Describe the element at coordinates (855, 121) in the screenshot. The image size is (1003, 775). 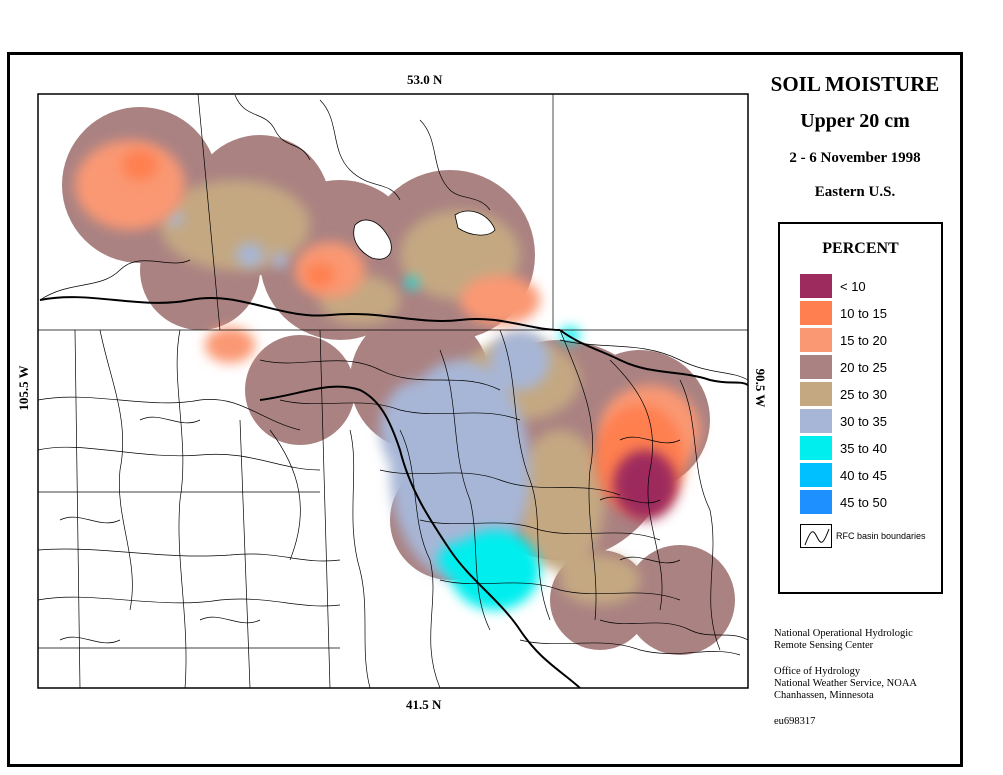
I see `map-subtitle-depth: Upper 20 cm` at that location.